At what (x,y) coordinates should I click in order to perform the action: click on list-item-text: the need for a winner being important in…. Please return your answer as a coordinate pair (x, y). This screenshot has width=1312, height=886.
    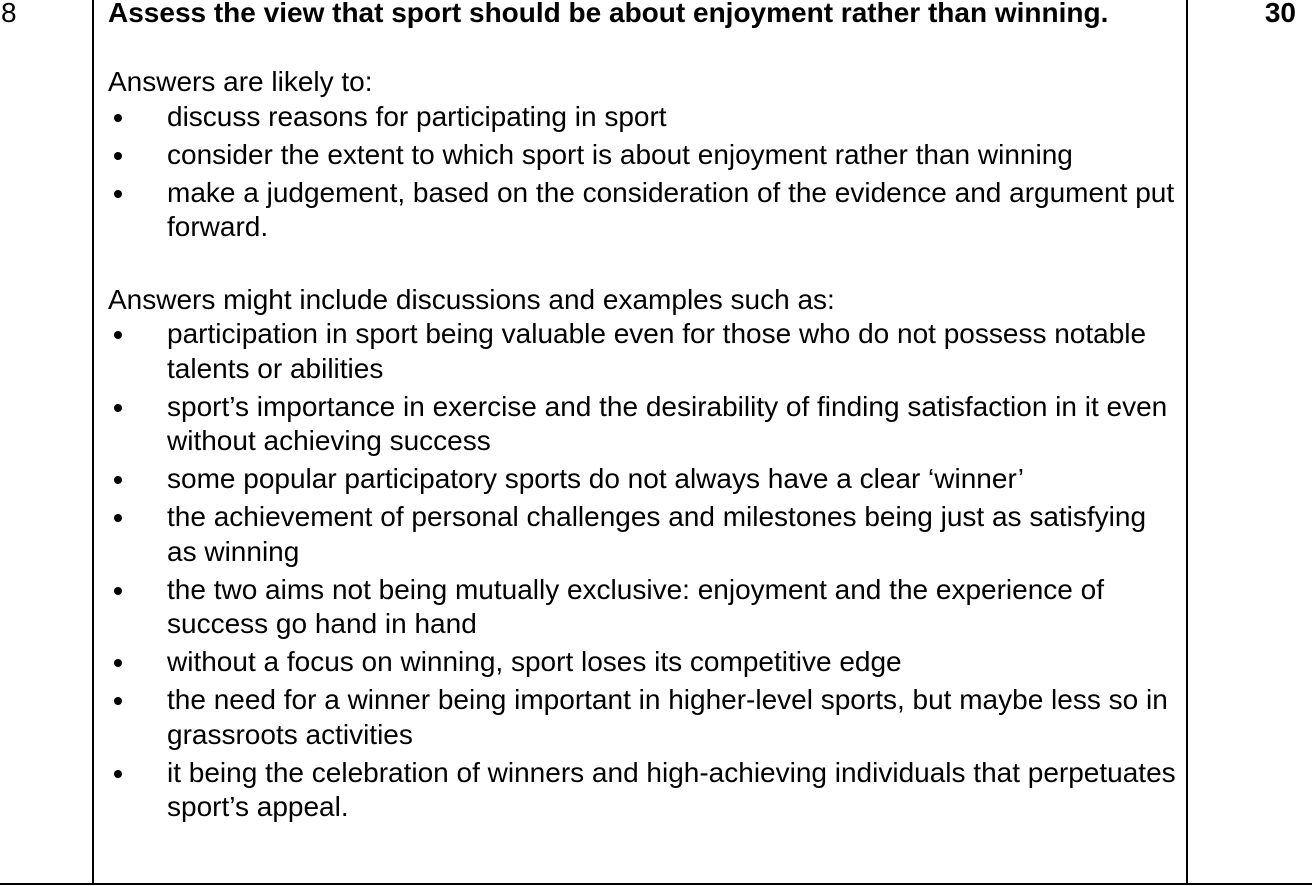
    Looking at the image, I should click on (667, 717).